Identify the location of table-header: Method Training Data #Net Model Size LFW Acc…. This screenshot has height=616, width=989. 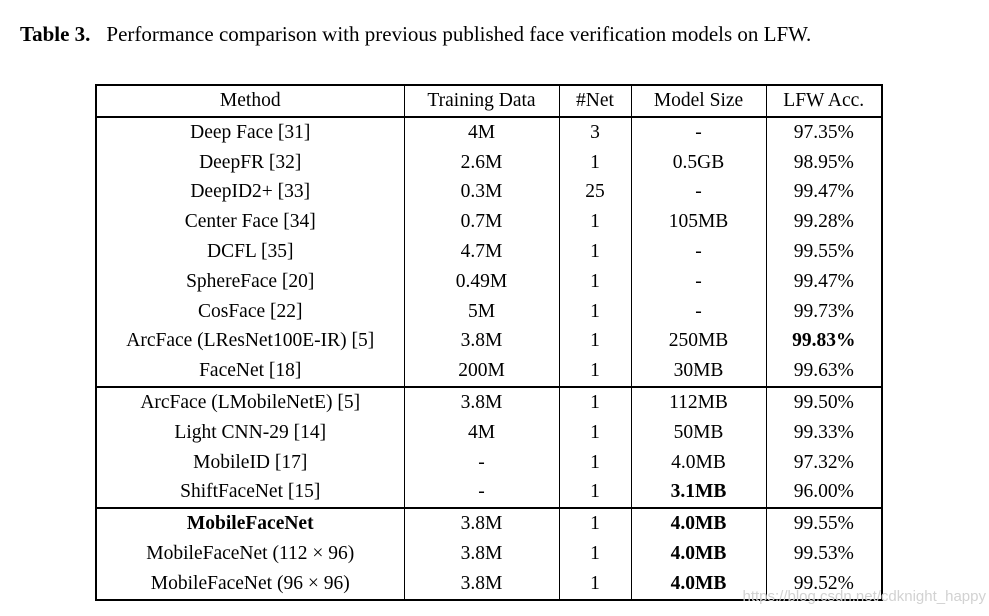
(489, 101).